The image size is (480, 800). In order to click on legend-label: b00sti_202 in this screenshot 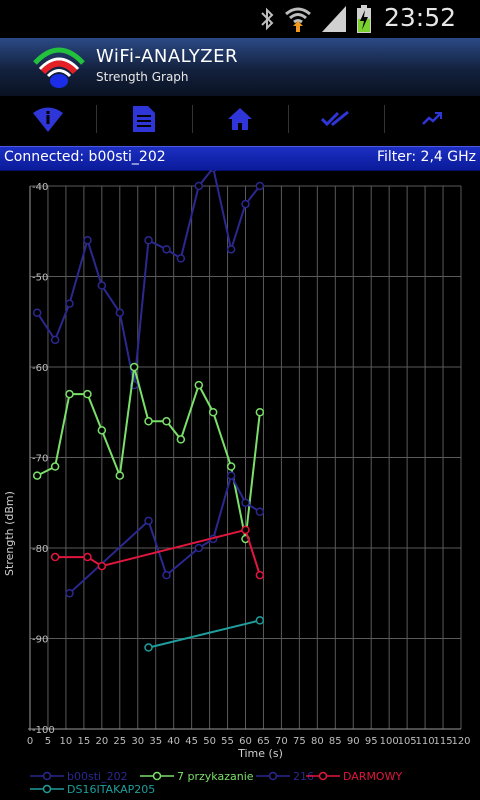, I will do `click(97, 776)`.